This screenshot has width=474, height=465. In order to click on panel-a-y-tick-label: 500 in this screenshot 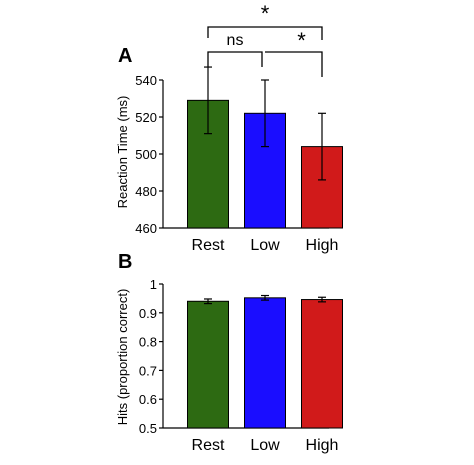, I will do `click(146, 154)`.